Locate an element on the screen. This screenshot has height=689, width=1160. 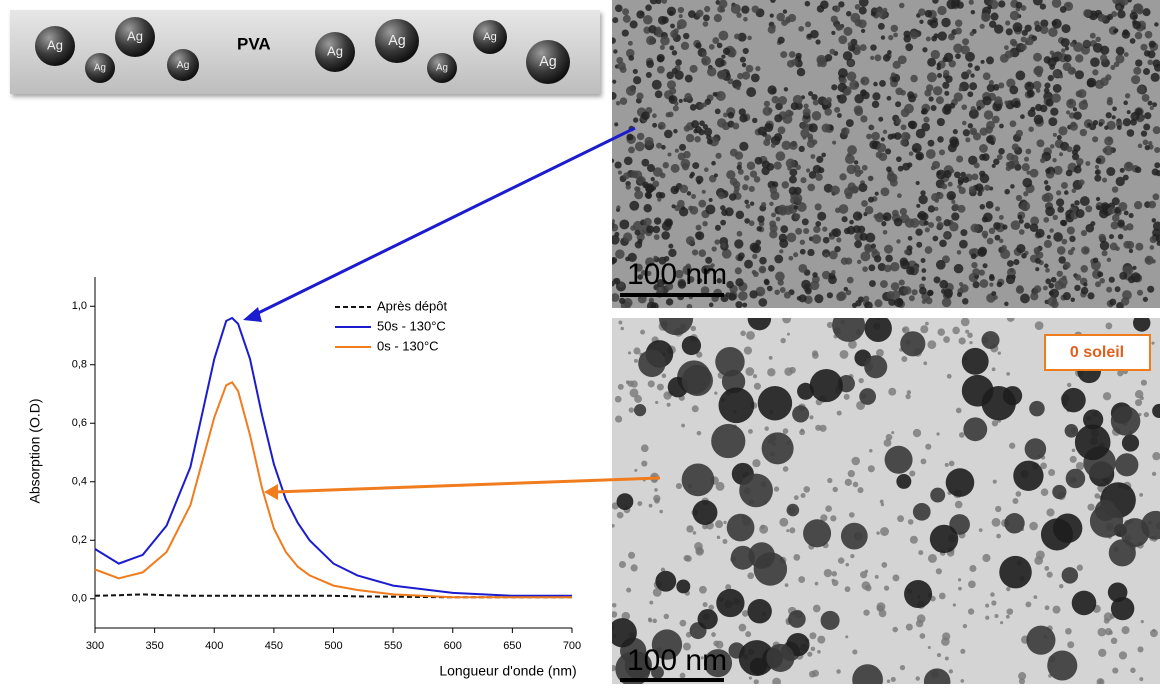
particle is located at coordinates (335, 52).